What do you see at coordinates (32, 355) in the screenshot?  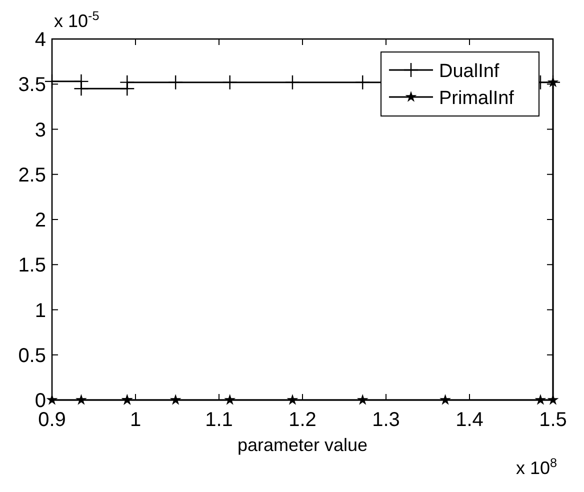 I see `y-tick-label: 0.5` at bounding box center [32, 355].